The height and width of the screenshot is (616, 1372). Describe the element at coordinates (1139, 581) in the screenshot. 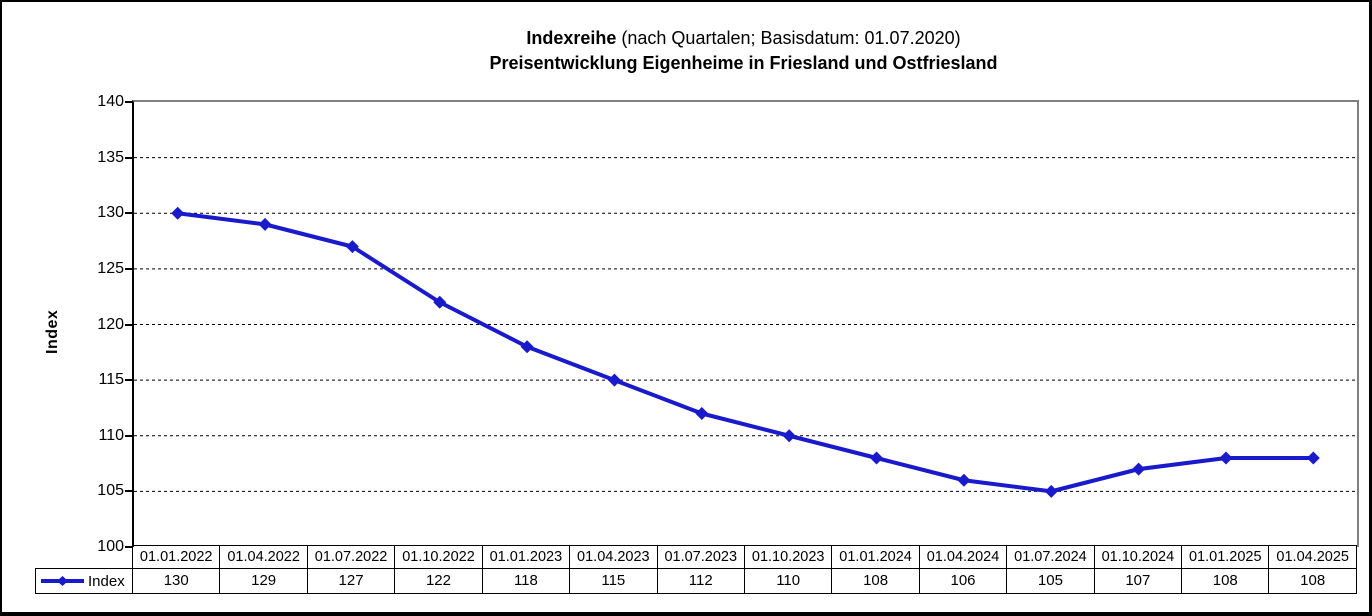

I see `table-value-cell: 107` at that location.